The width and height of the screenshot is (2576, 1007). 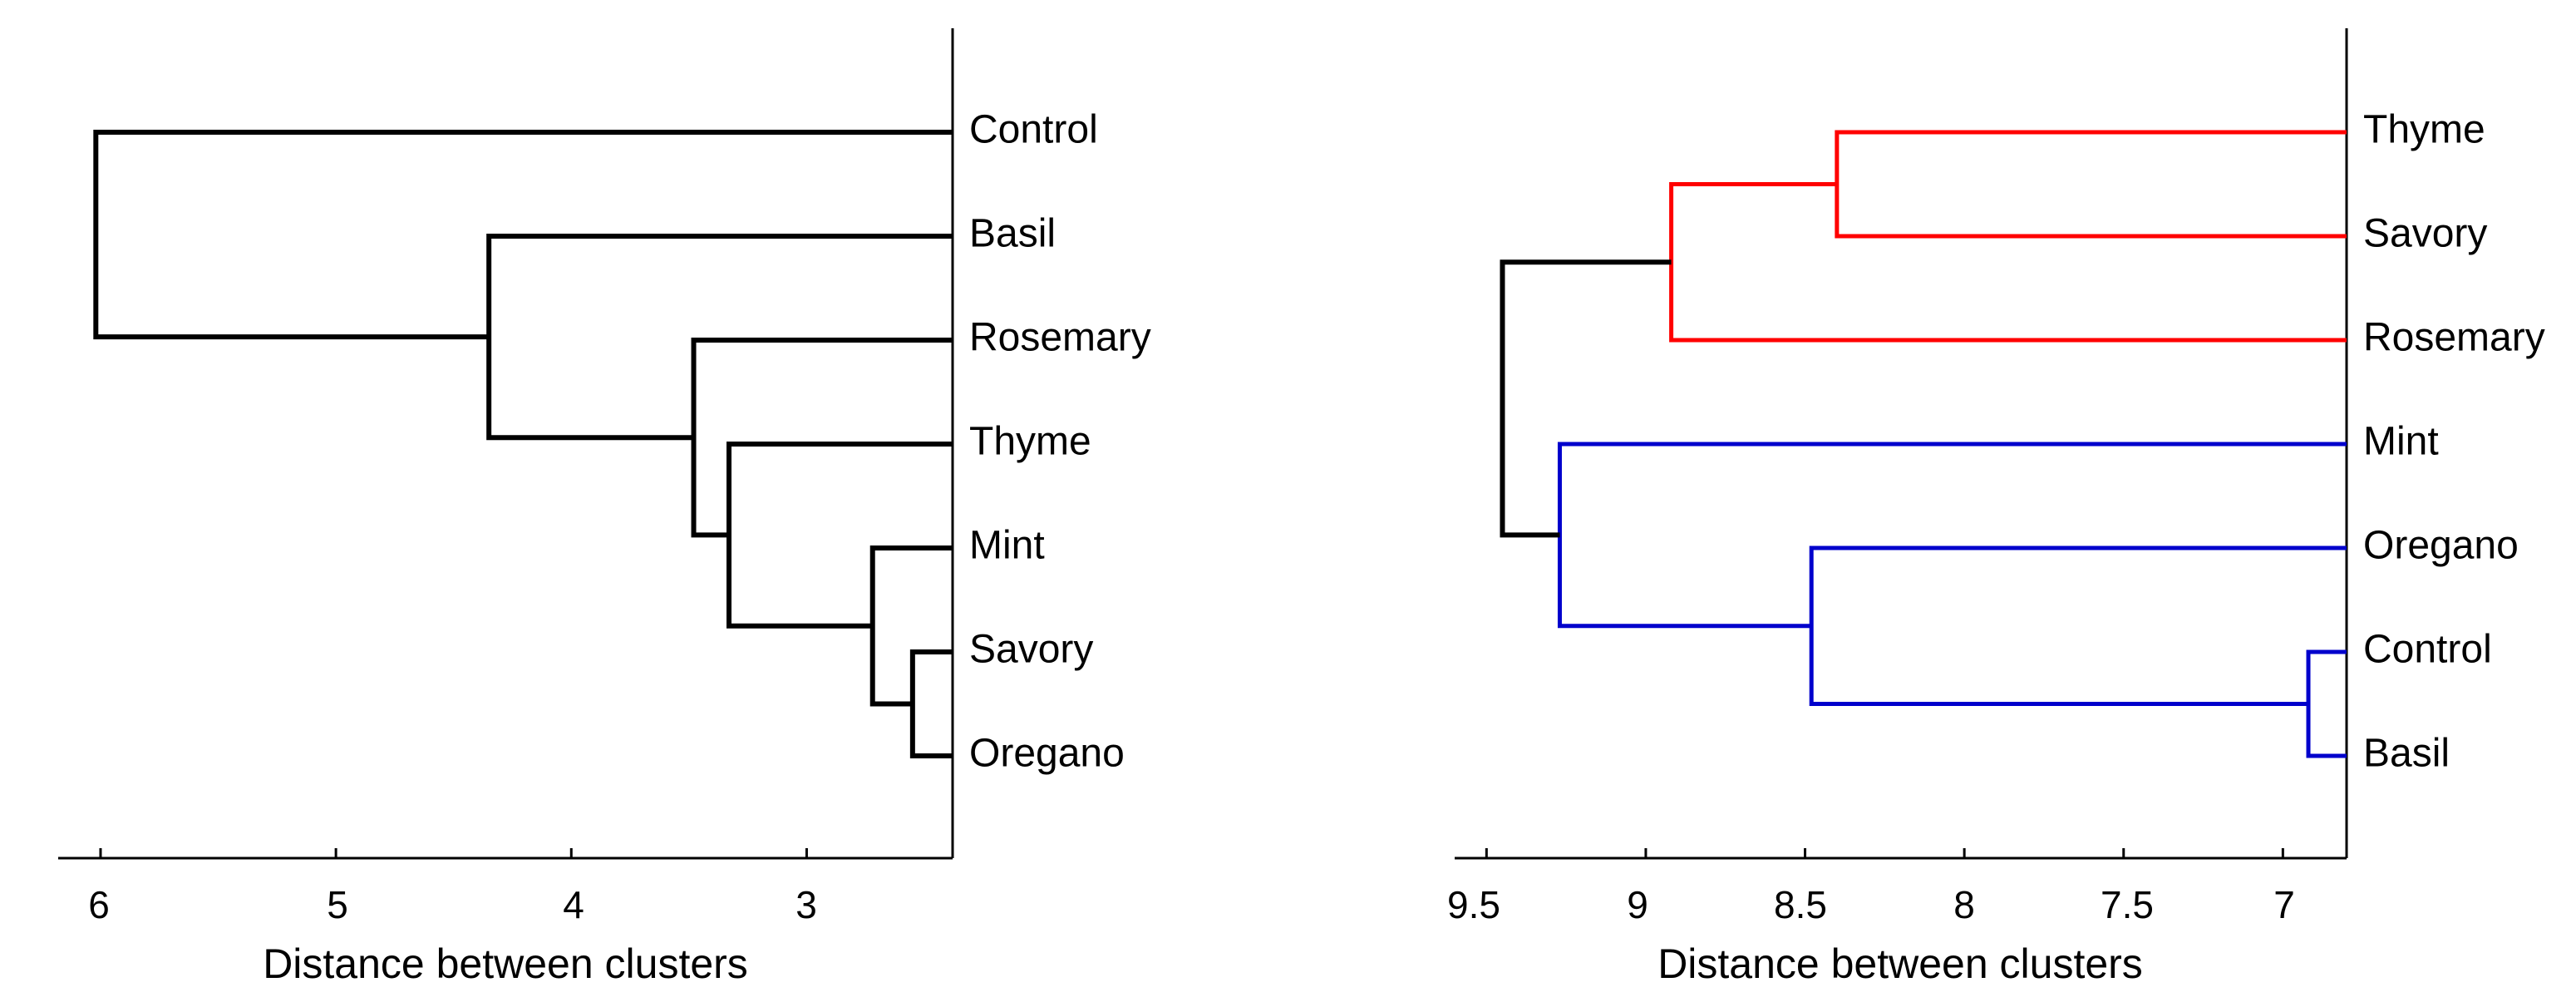 I want to click on right-x-ticks, so click(x=1884, y=853).